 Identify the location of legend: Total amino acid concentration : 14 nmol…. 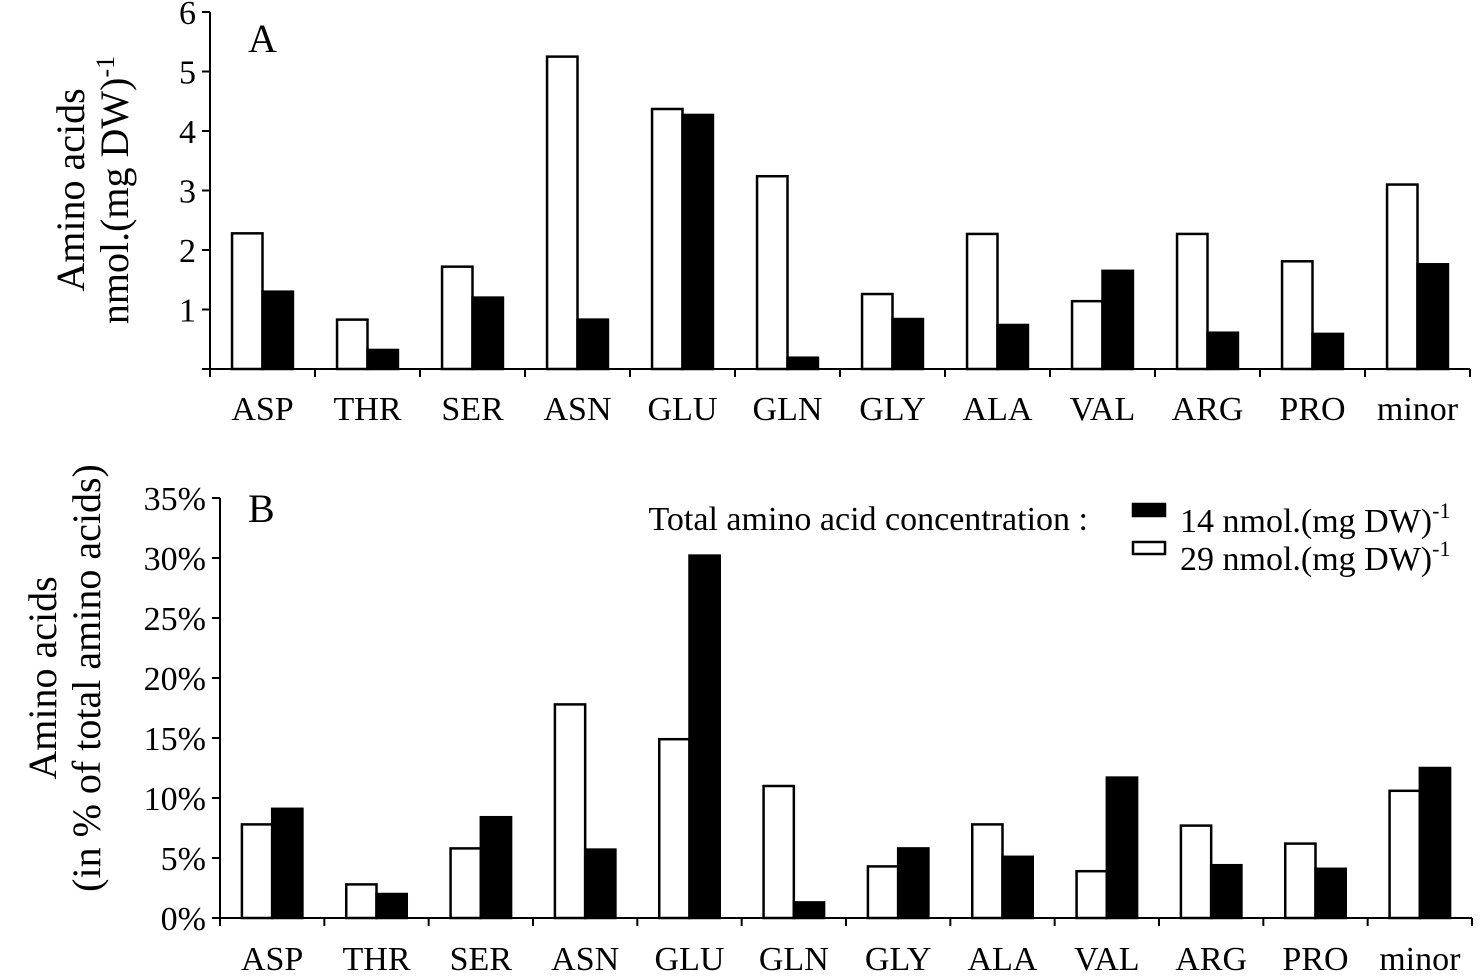
(1050, 538).